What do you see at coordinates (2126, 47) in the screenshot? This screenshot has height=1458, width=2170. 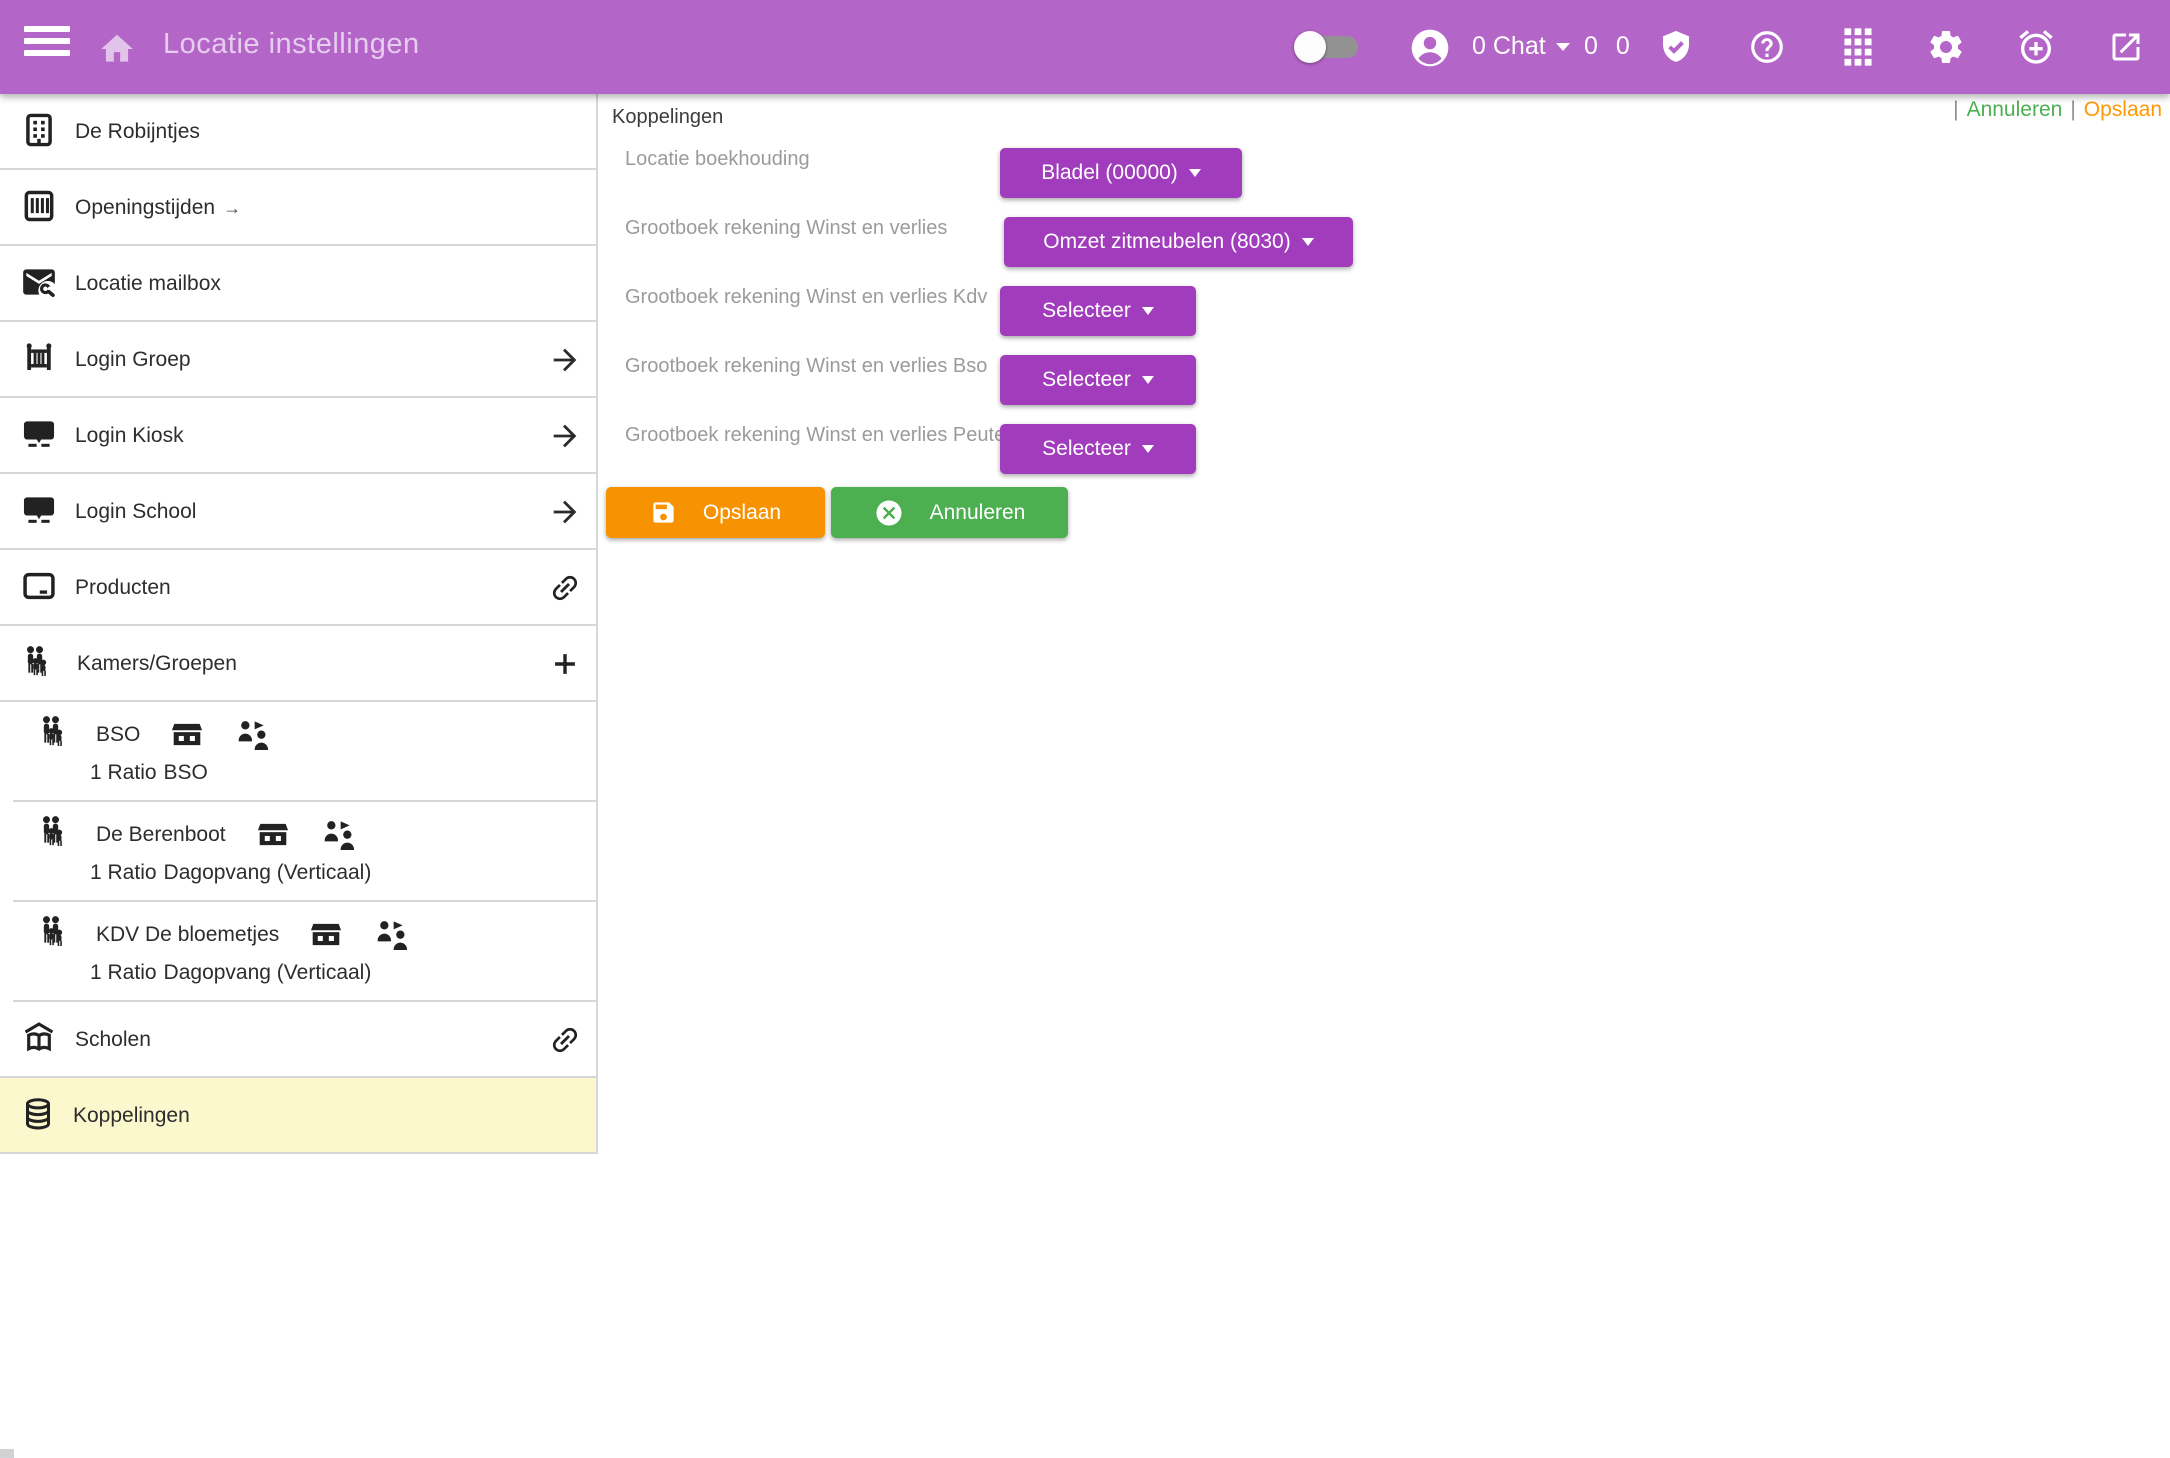 I see `external-link-icon` at bounding box center [2126, 47].